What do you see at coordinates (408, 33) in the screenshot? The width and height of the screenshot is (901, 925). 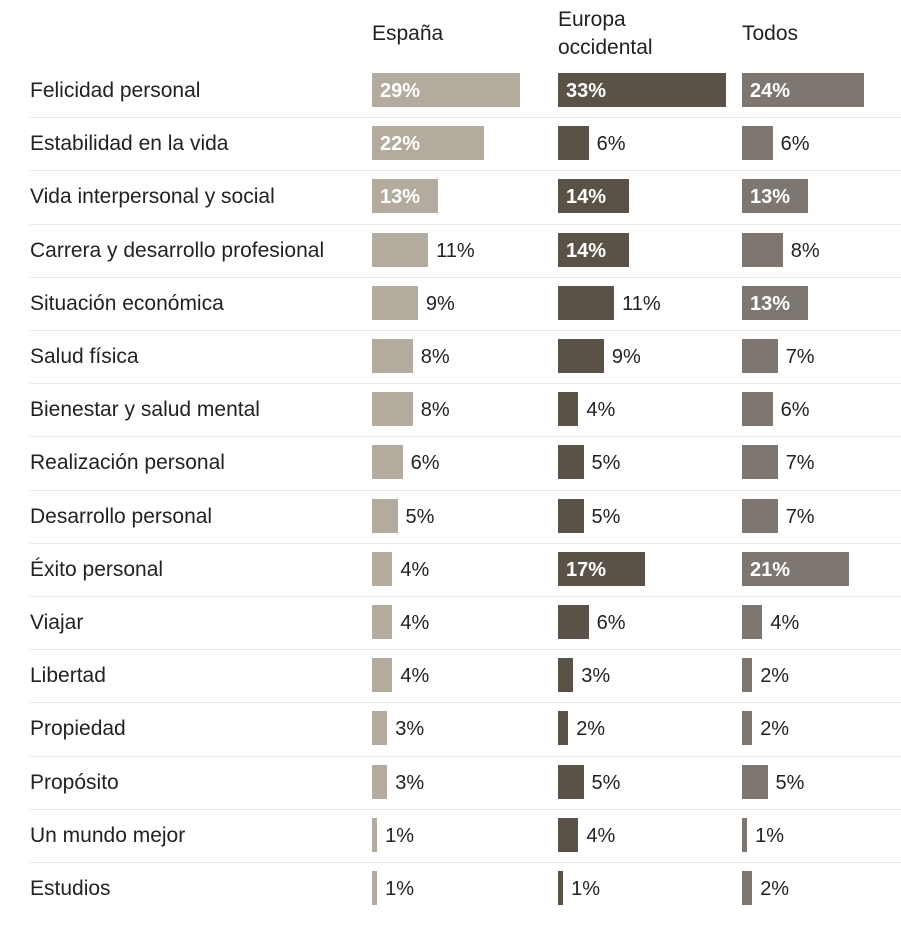 I see `column-header: España` at bounding box center [408, 33].